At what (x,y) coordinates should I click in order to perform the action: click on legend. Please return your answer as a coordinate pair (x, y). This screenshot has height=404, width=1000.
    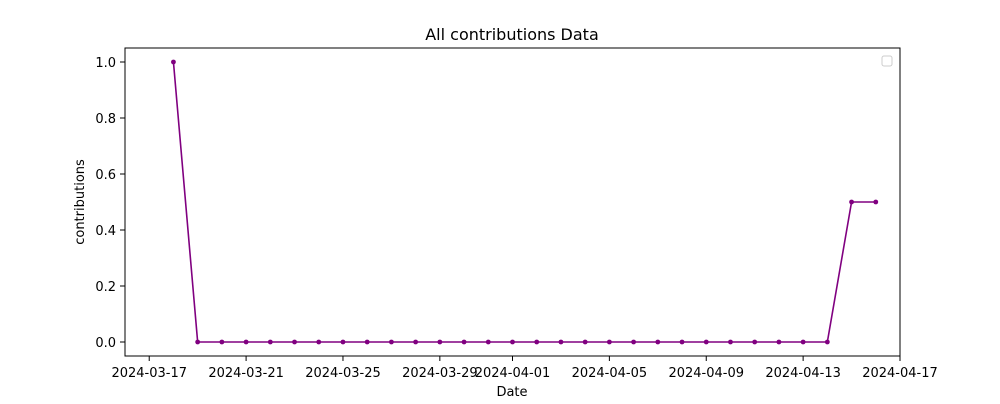
    Looking at the image, I should click on (887, 61).